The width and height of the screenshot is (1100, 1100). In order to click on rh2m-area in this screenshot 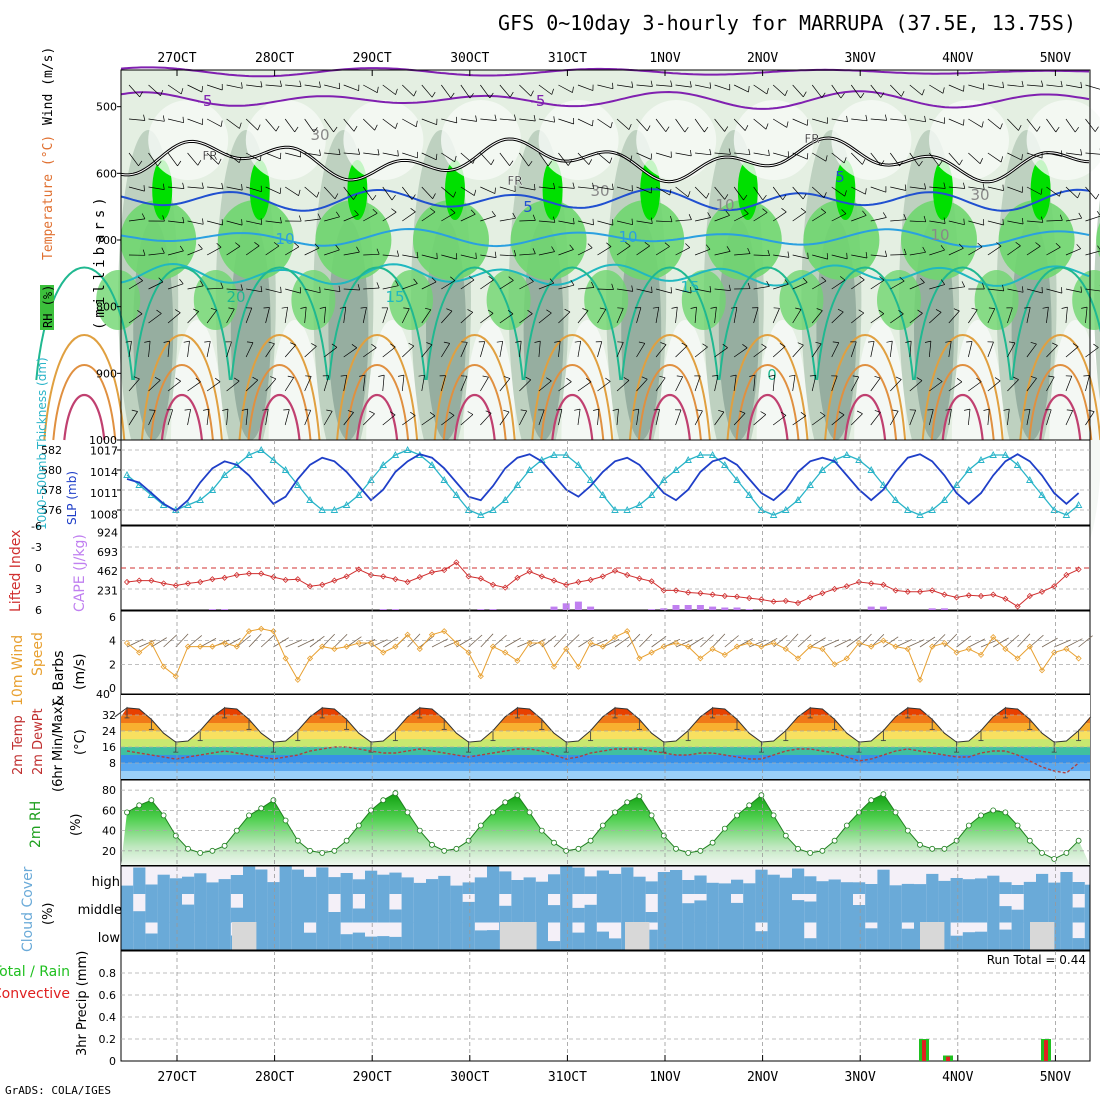, I will do `click(605, 829)`.